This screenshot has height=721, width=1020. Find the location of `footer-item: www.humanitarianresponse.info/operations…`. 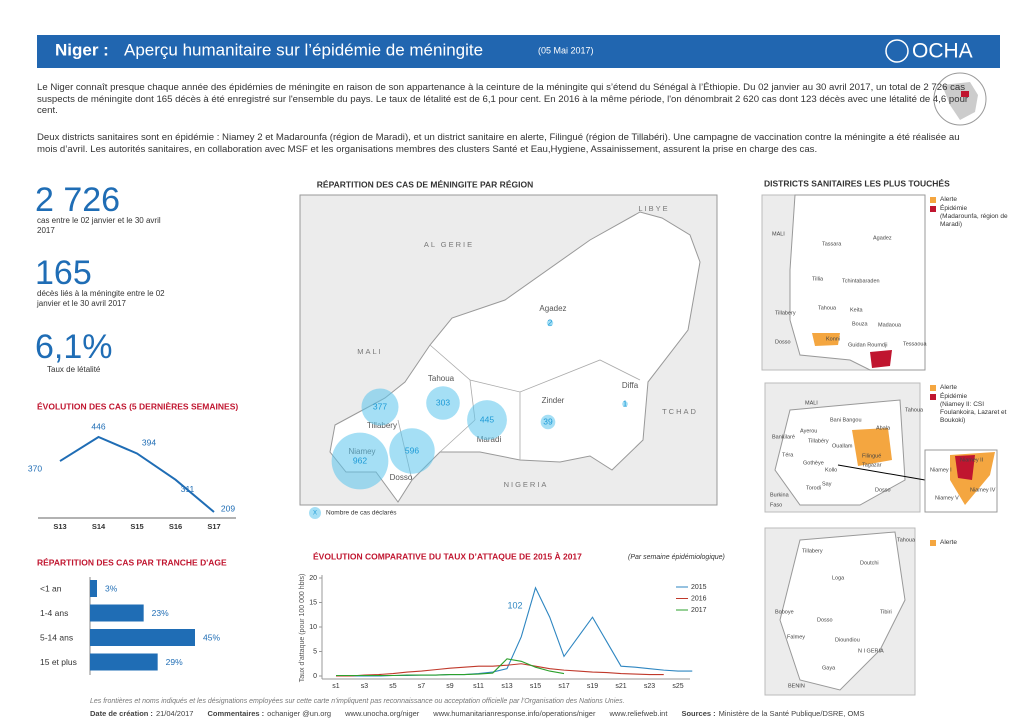

footer-item: www.humanitarianresponse.info/operations… is located at coordinates (514, 713).